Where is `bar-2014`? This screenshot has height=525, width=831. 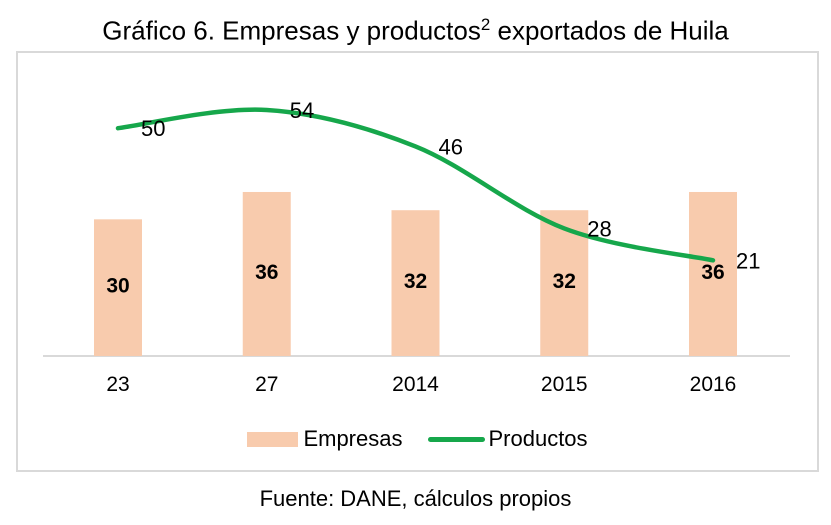
bar-2014 is located at coordinates (415, 283).